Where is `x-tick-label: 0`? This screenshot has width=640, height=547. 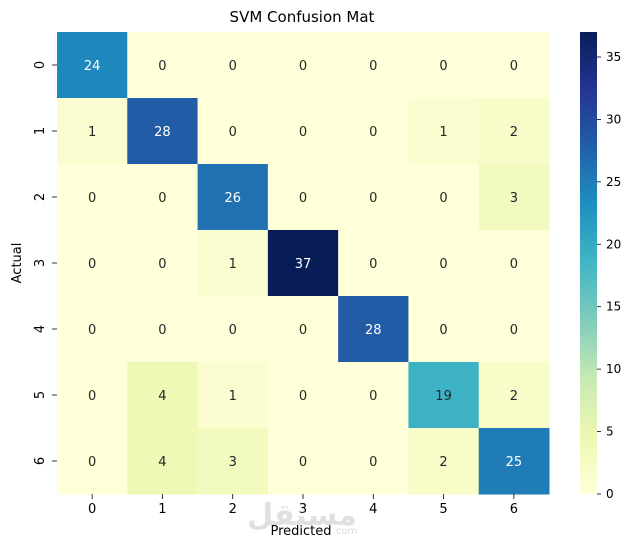 x-tick-label: 0 is located at coordinates (92, 509).